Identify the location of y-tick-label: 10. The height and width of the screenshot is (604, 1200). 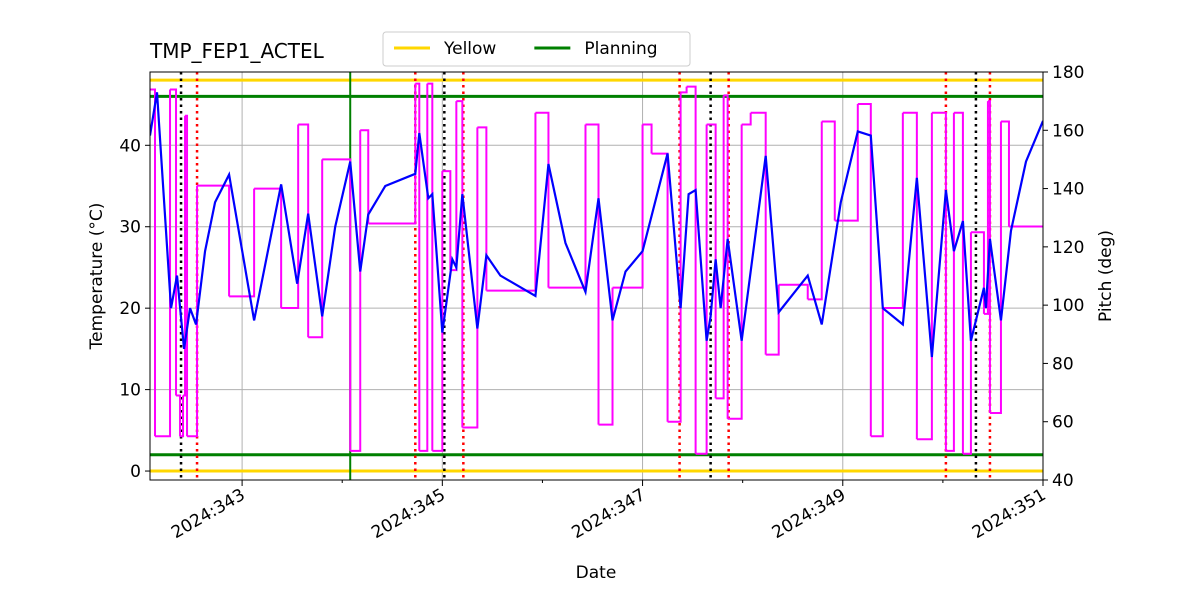
(130, 391).